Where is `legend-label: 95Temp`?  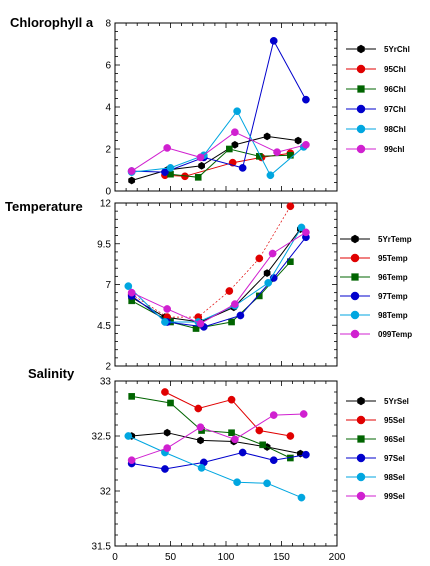 legend-label: 95Temp is located at coordinates (393, 258).